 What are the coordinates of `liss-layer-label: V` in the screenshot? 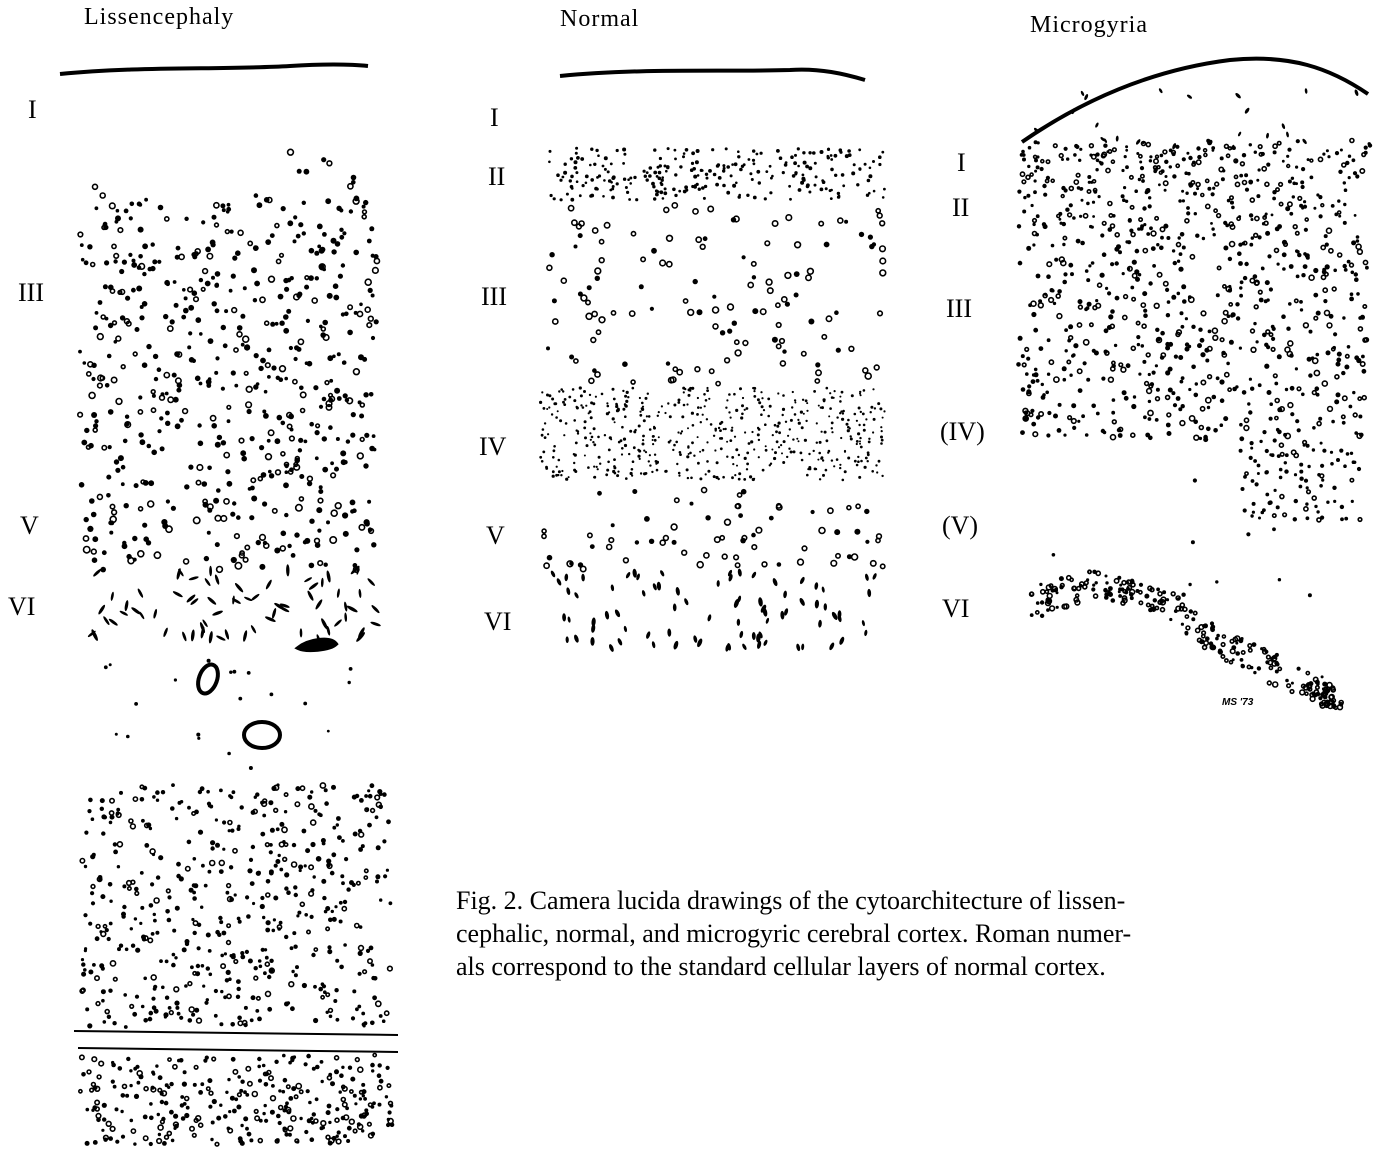 It's located at (29, 525).